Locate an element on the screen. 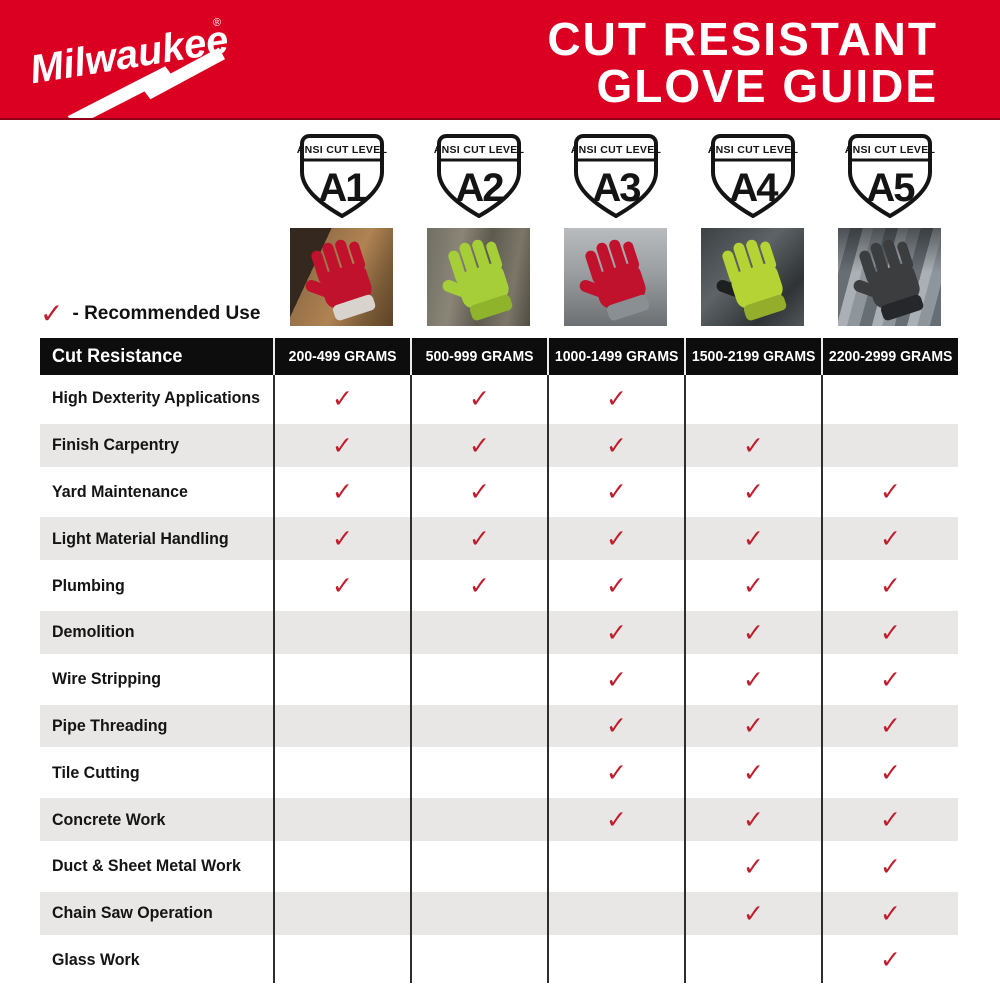 The width and height of the screenshot is (1000, 1000). row-label: Finish Carpentry is located at coordinates (115, 445).